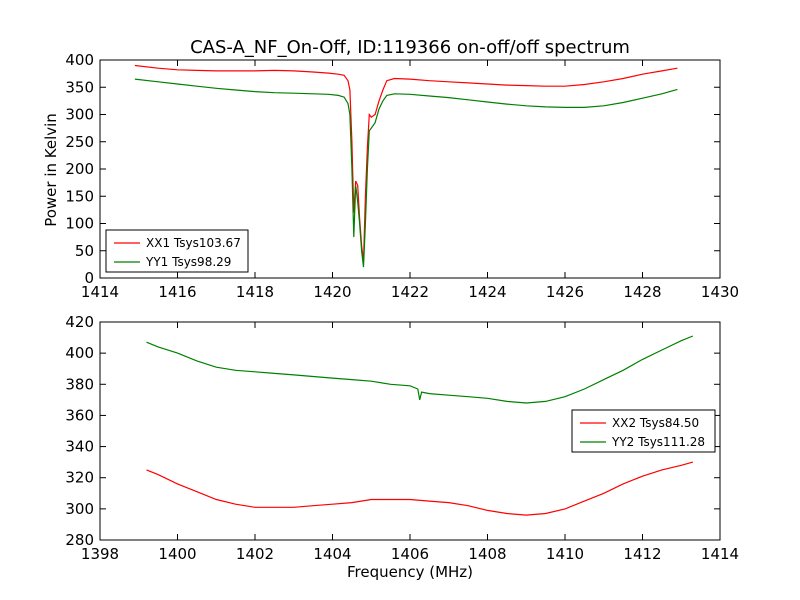 The width and height of the screenshot is (800, 600). Describe the element at coordinates (79, 142) in the screenshot. I see `y-tick-label: 250` at that location.